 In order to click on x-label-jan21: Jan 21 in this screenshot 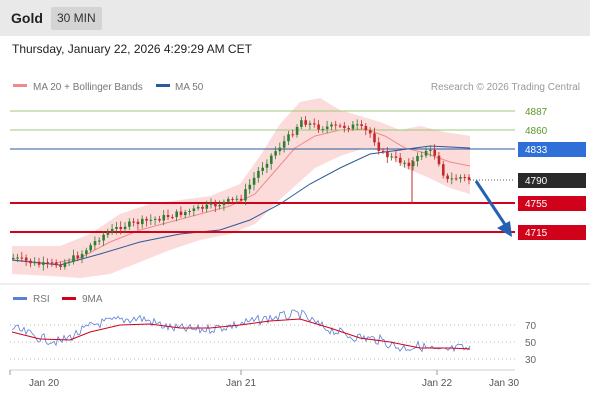, I will do `click(241, 383)`.